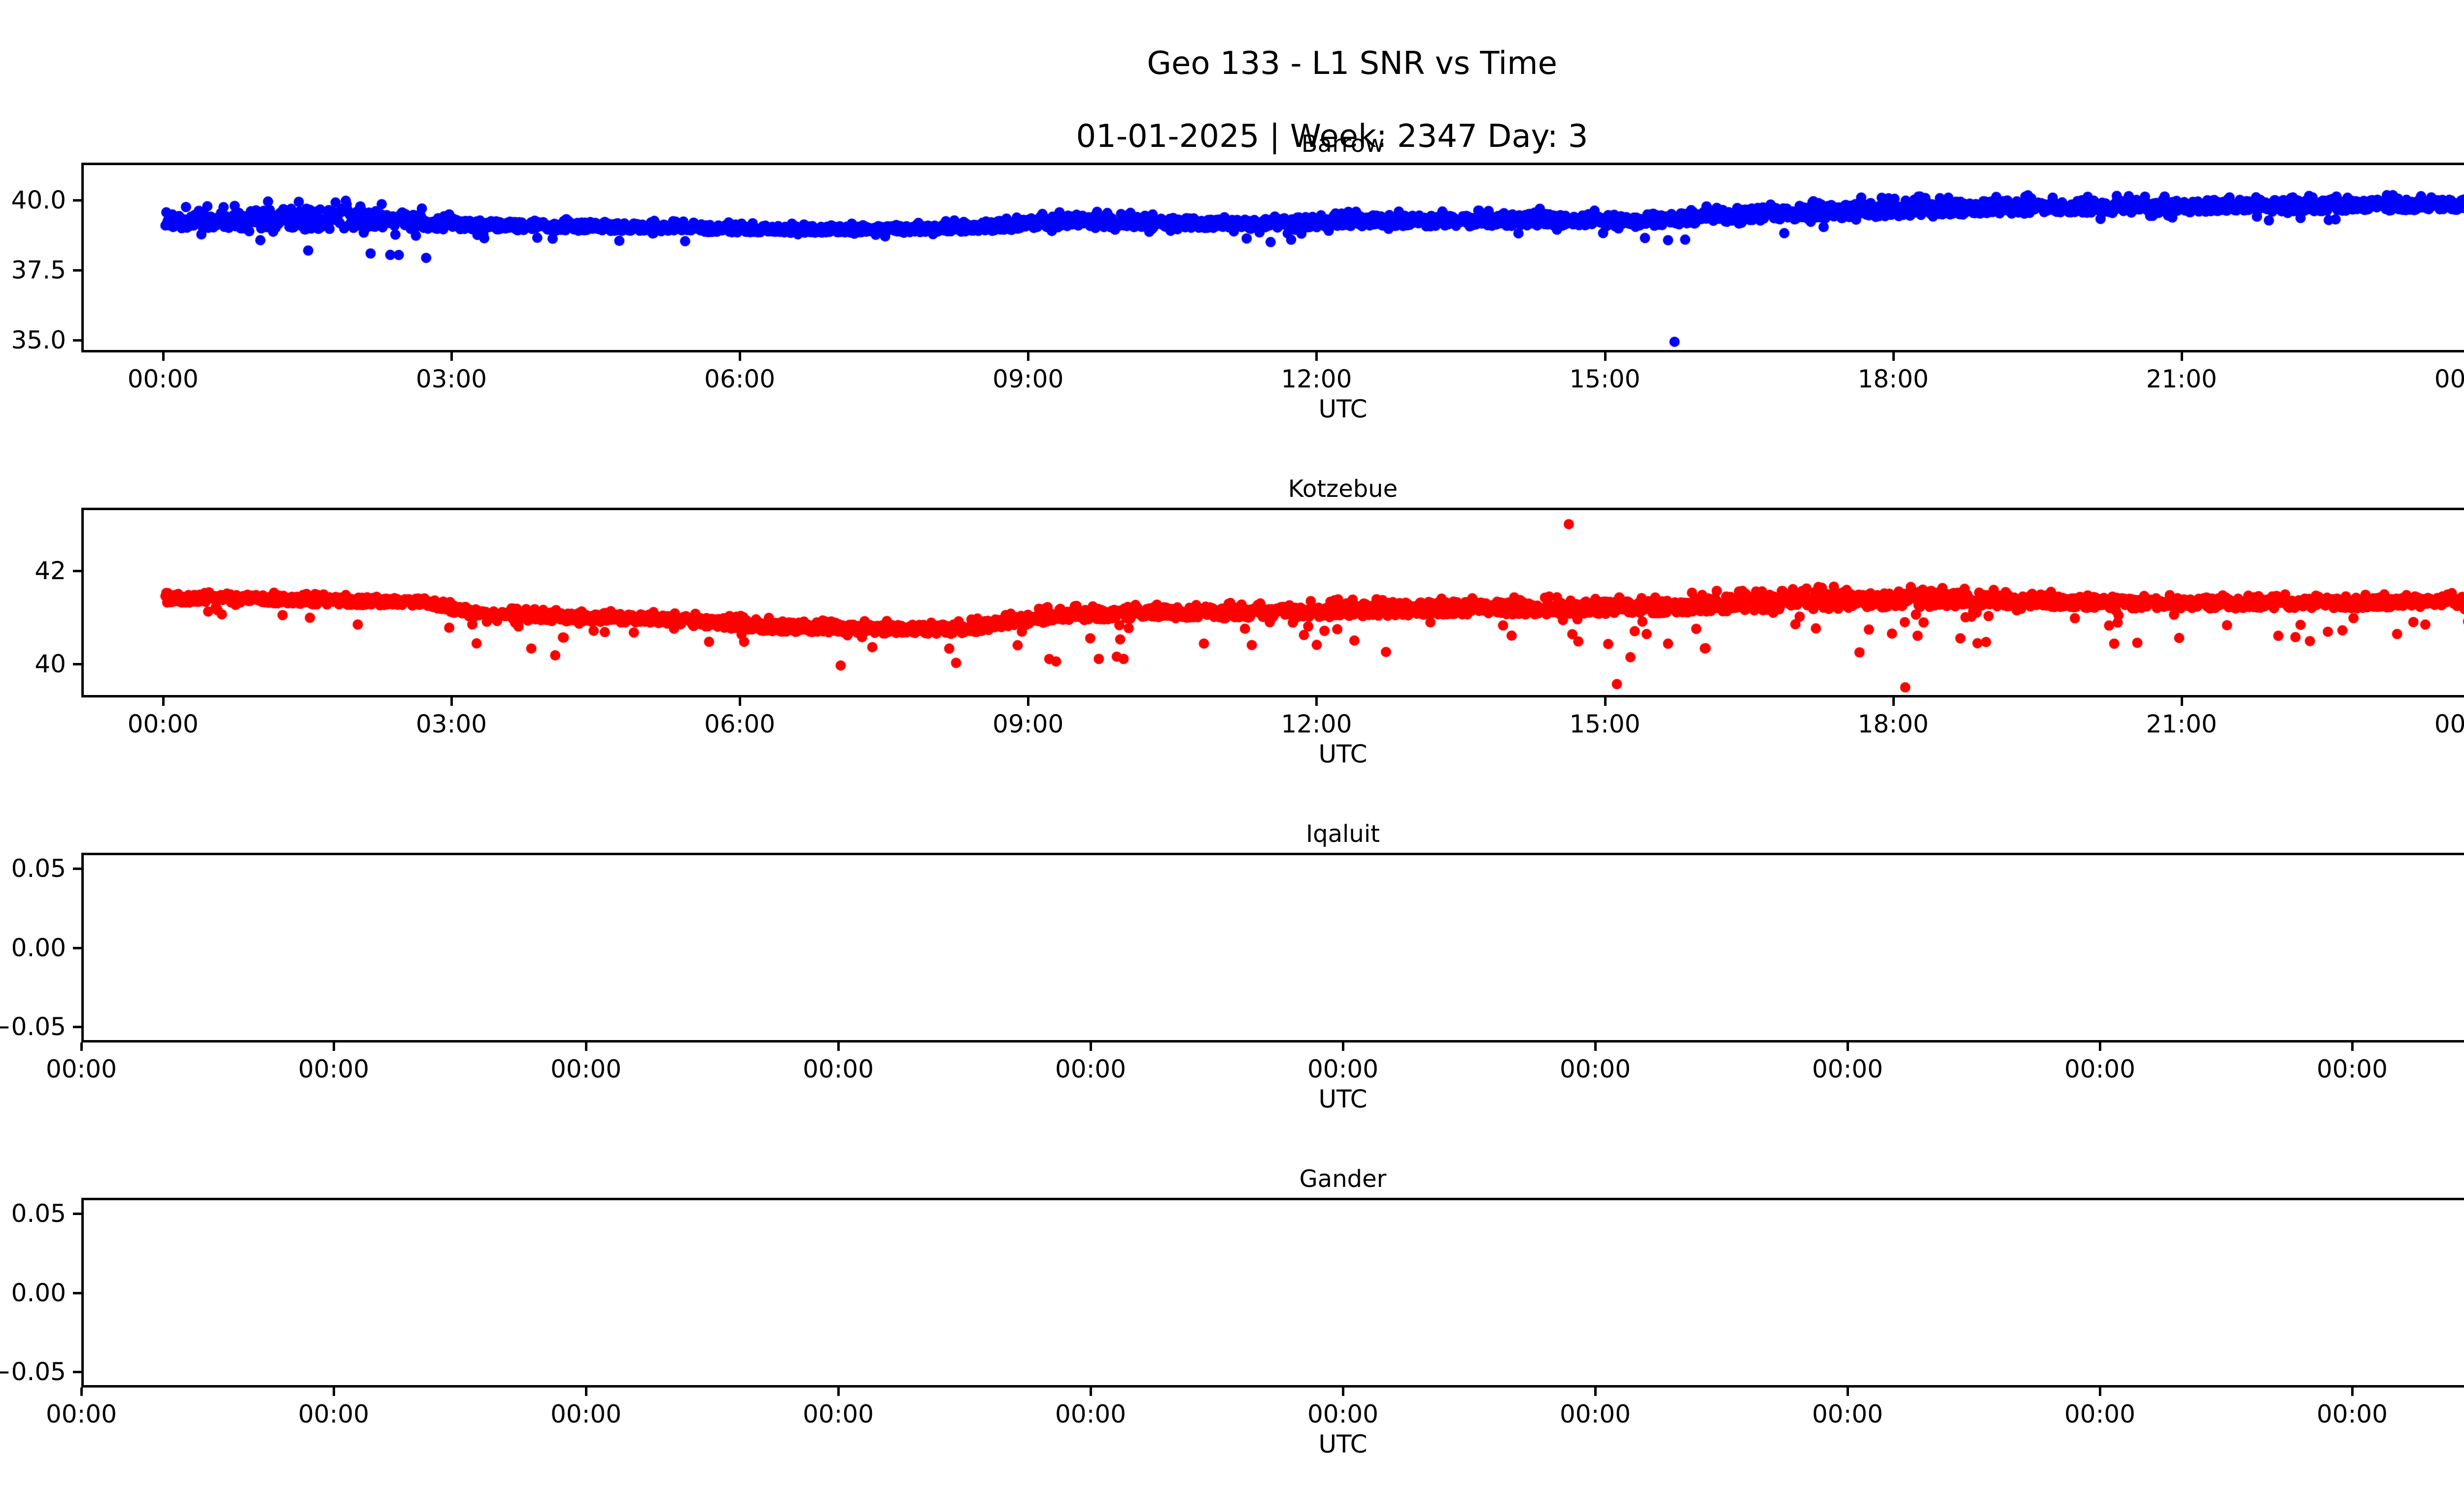 The height and width of the screenshot is (1495, 2464). I want to click on xtick-label-barrow-5: 15:00, so click(1605, 379).